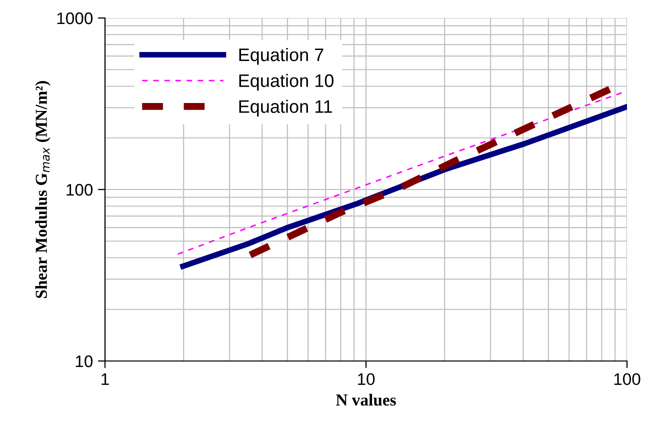 The width and height of the screenshot is (647, 445). I want to click on y-axis-title: Shear Modulus G$_{max}$ (MN/m²), so click(42, 189).